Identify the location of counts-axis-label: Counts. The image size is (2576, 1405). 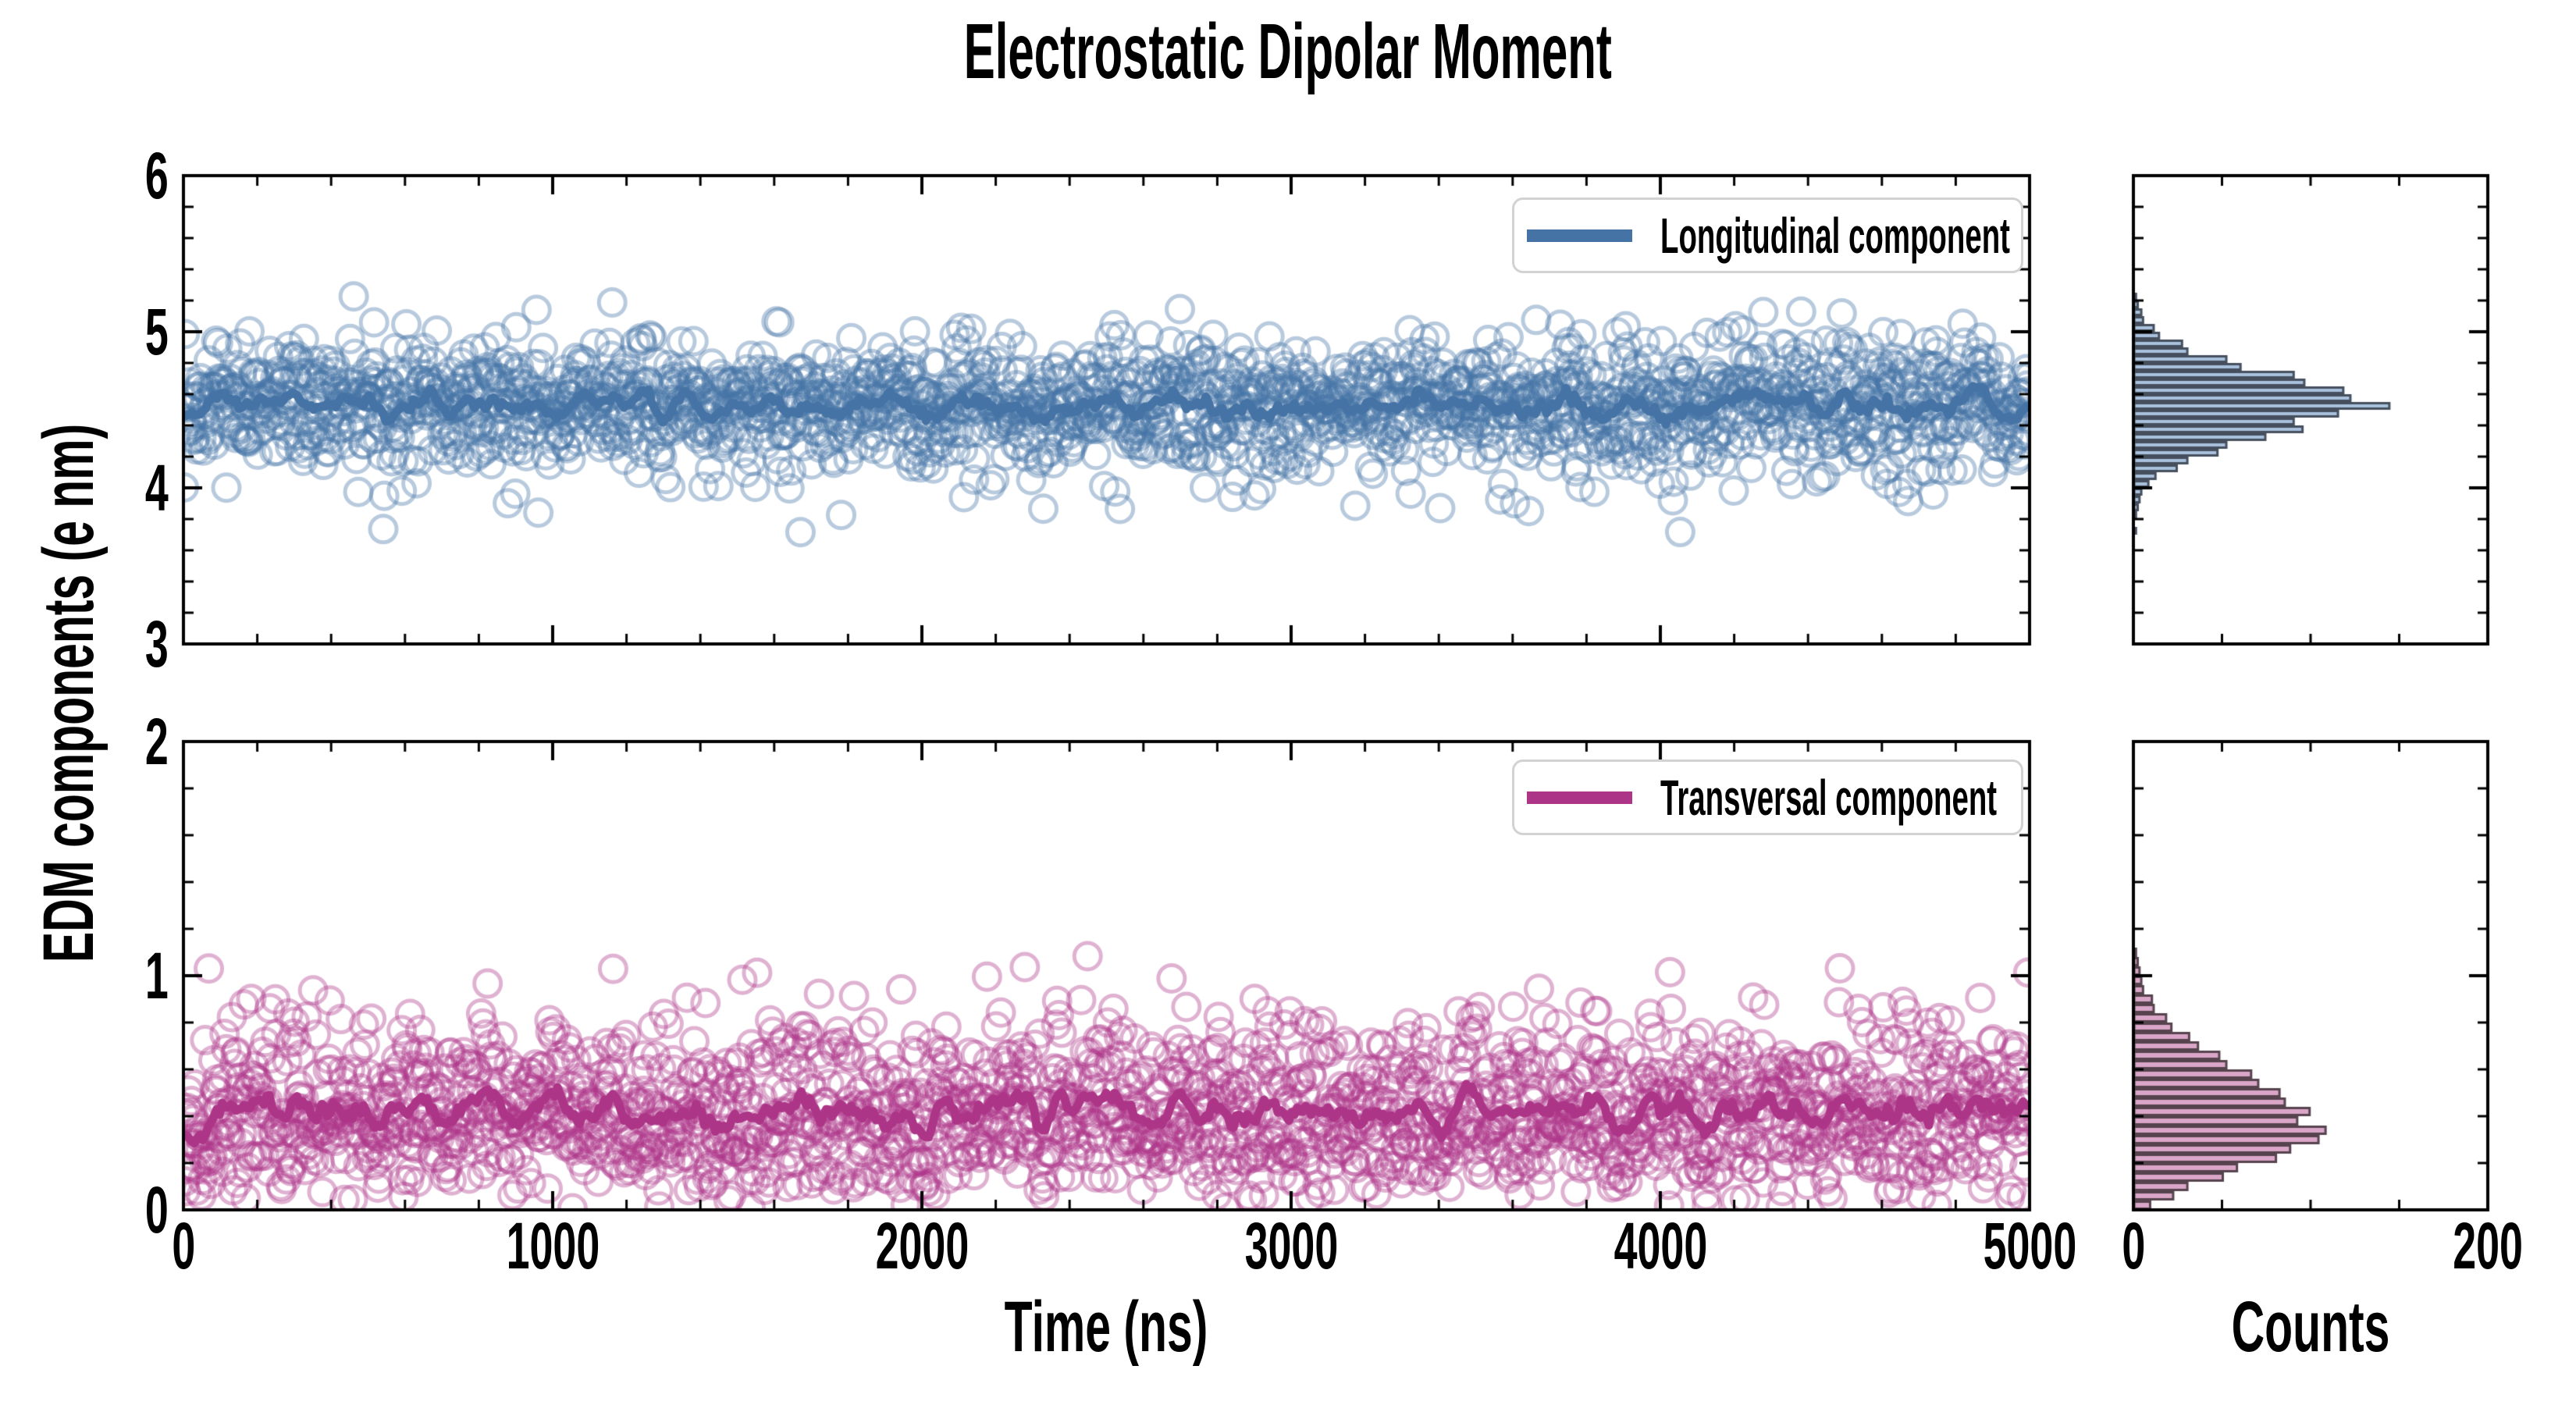
(2310, 1327).